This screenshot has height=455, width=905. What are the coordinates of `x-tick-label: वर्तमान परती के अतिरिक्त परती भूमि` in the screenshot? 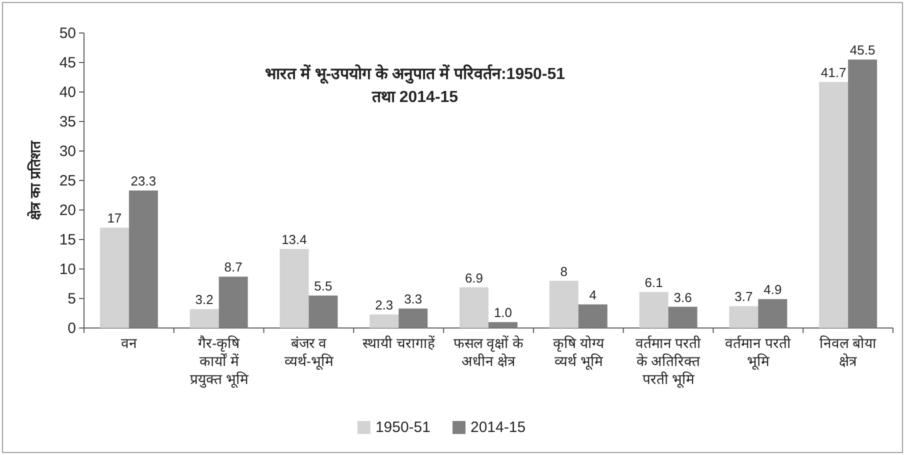 It's located at (668, 361).